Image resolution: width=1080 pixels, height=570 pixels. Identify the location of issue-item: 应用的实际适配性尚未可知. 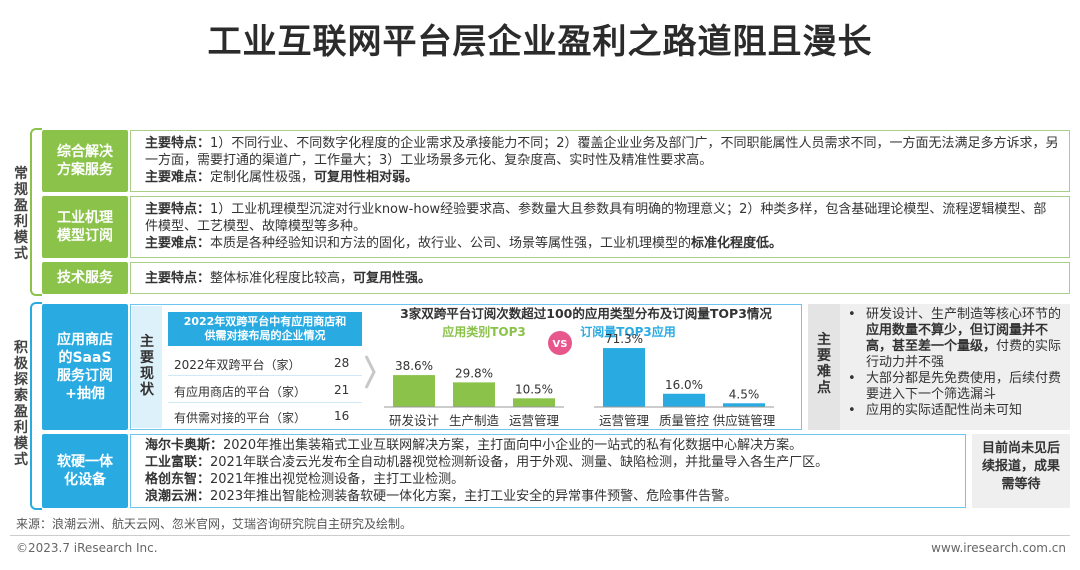
(955, 411).